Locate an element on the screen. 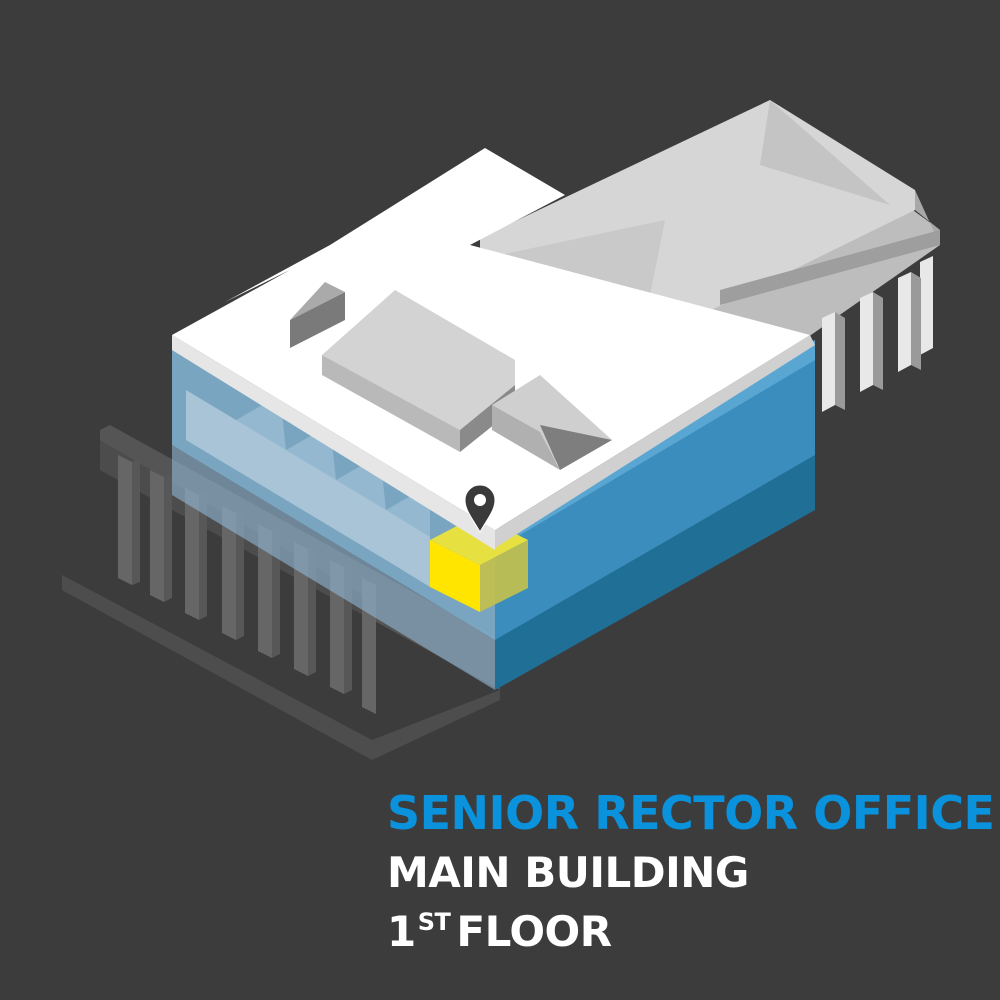 This screenshot has height=1000, width=1000. roof-structures is located at coordinates (451, 376).